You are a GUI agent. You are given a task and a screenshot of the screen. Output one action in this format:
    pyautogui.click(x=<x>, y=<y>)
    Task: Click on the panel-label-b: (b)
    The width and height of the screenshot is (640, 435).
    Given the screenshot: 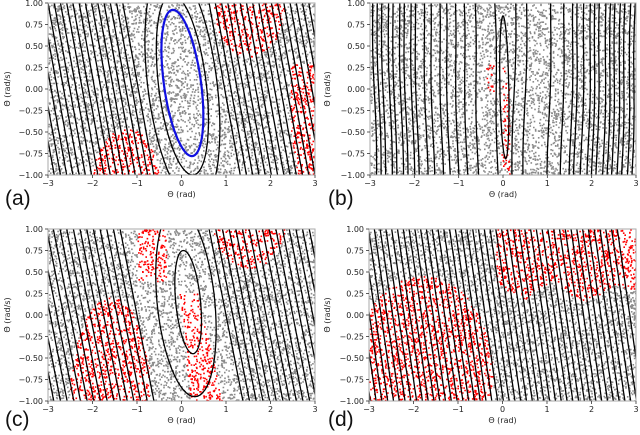 What is the action you would take?
    pyautogui.click(x=341, y=198)
    